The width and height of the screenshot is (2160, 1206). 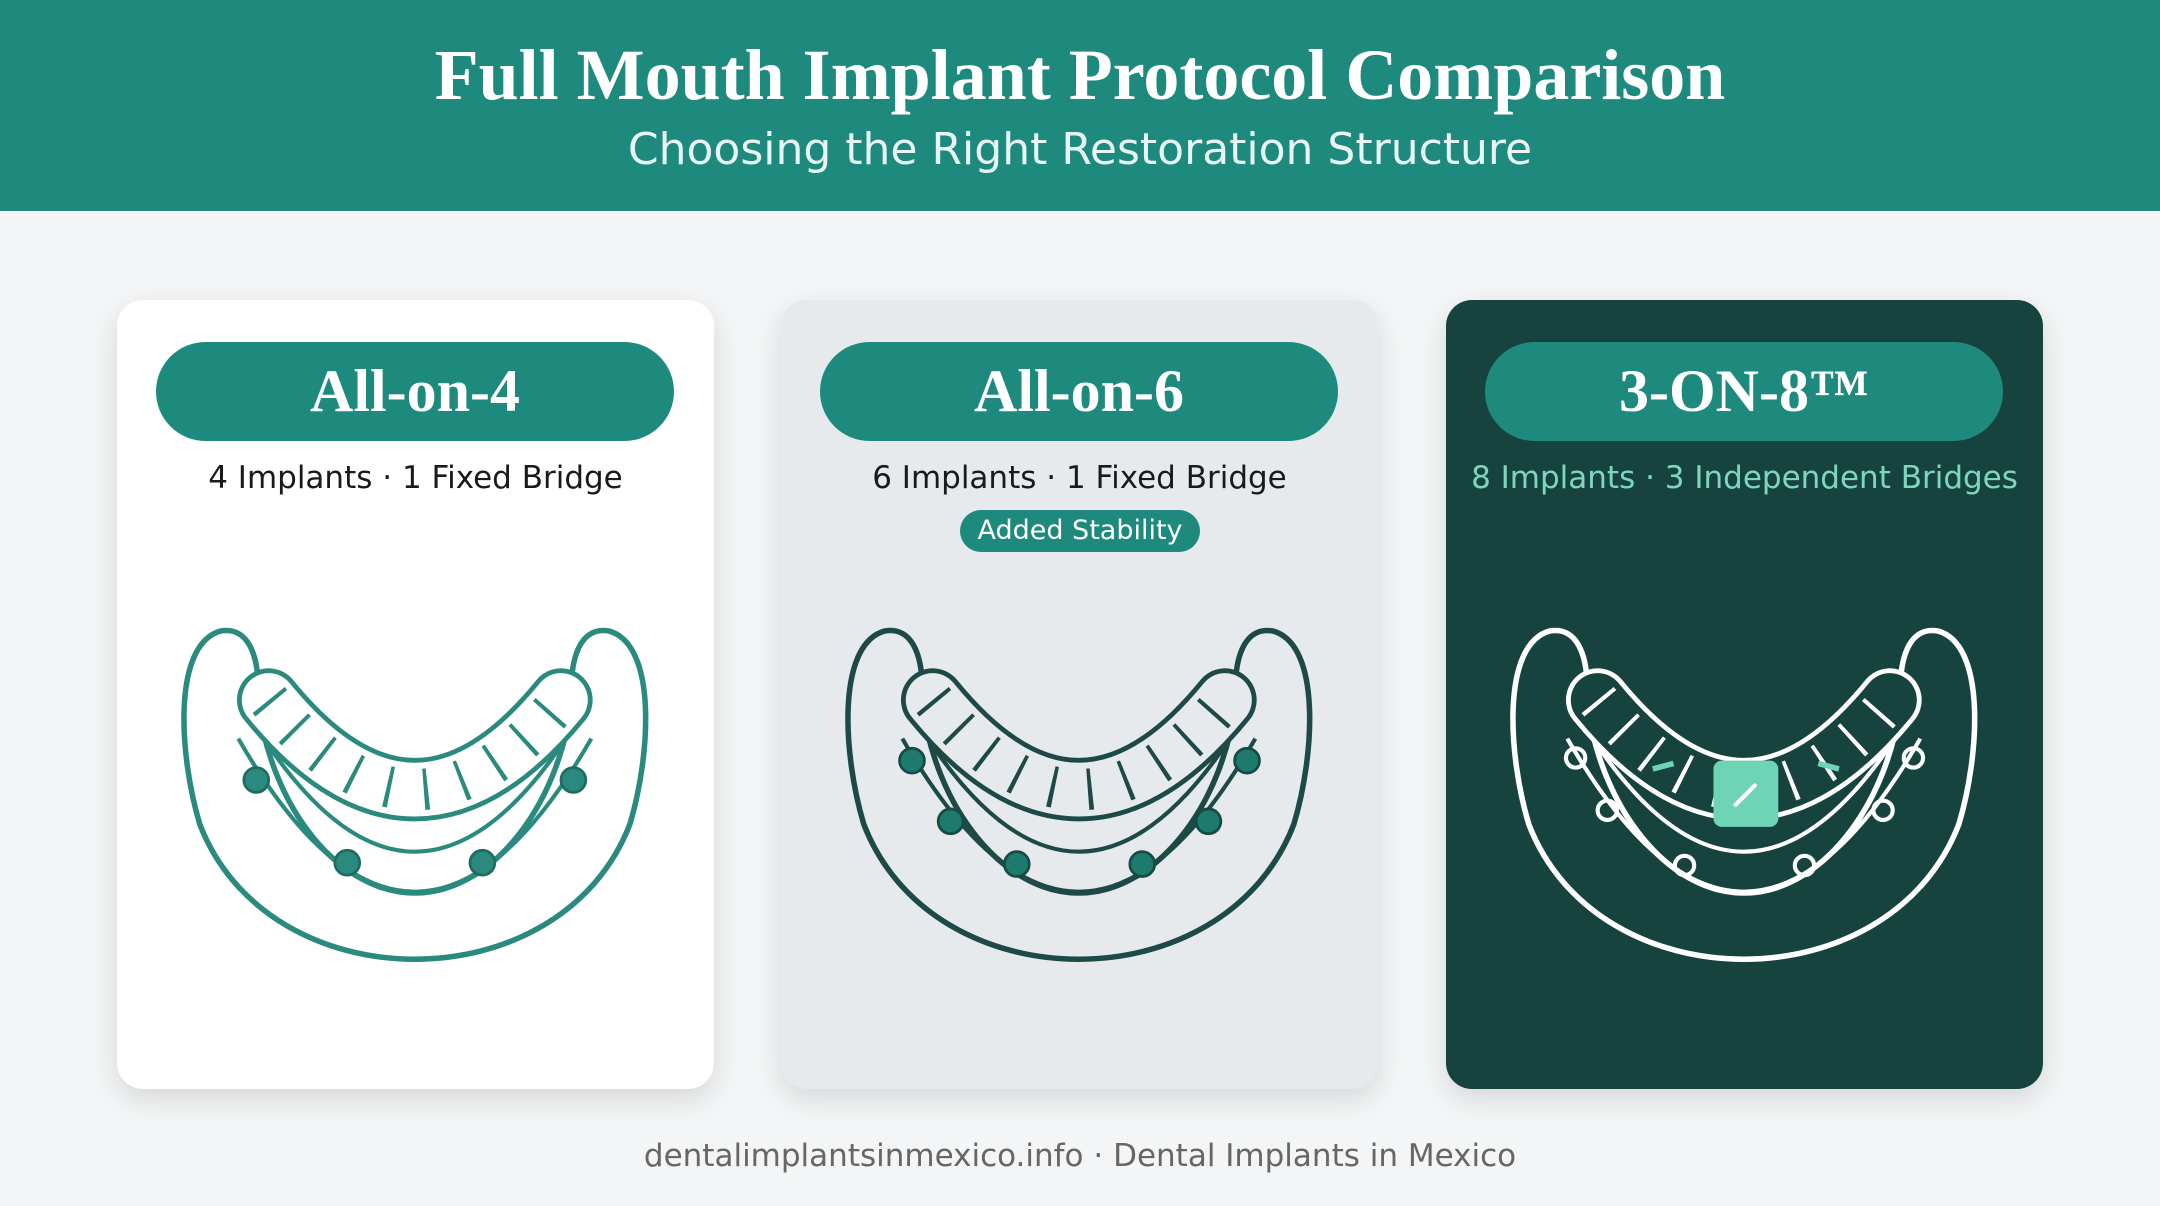 What do you see at coordinates (1744, 391) in the screenshot?
I see `card-title: 3-ON-8™` at bounding box center [1744, 391].